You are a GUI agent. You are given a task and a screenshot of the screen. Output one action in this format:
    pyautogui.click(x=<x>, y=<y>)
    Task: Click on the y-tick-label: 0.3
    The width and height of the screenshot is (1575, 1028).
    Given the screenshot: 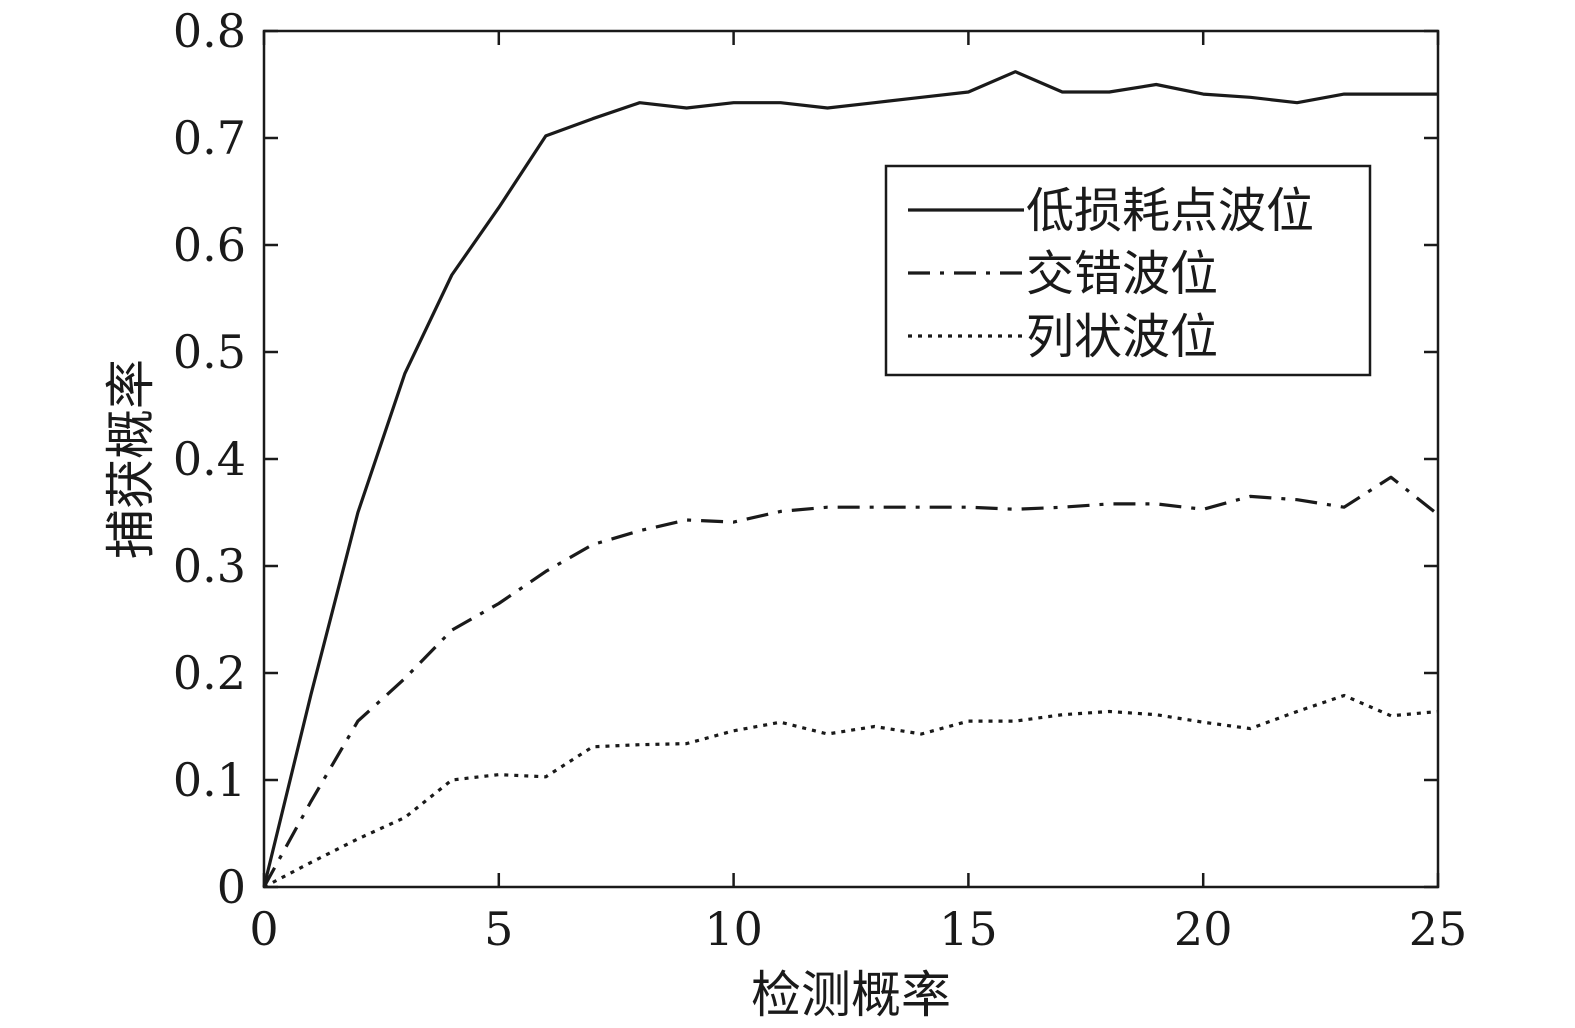 What is the action you would take?
    pyautogui.click(x=209, y=566)
    